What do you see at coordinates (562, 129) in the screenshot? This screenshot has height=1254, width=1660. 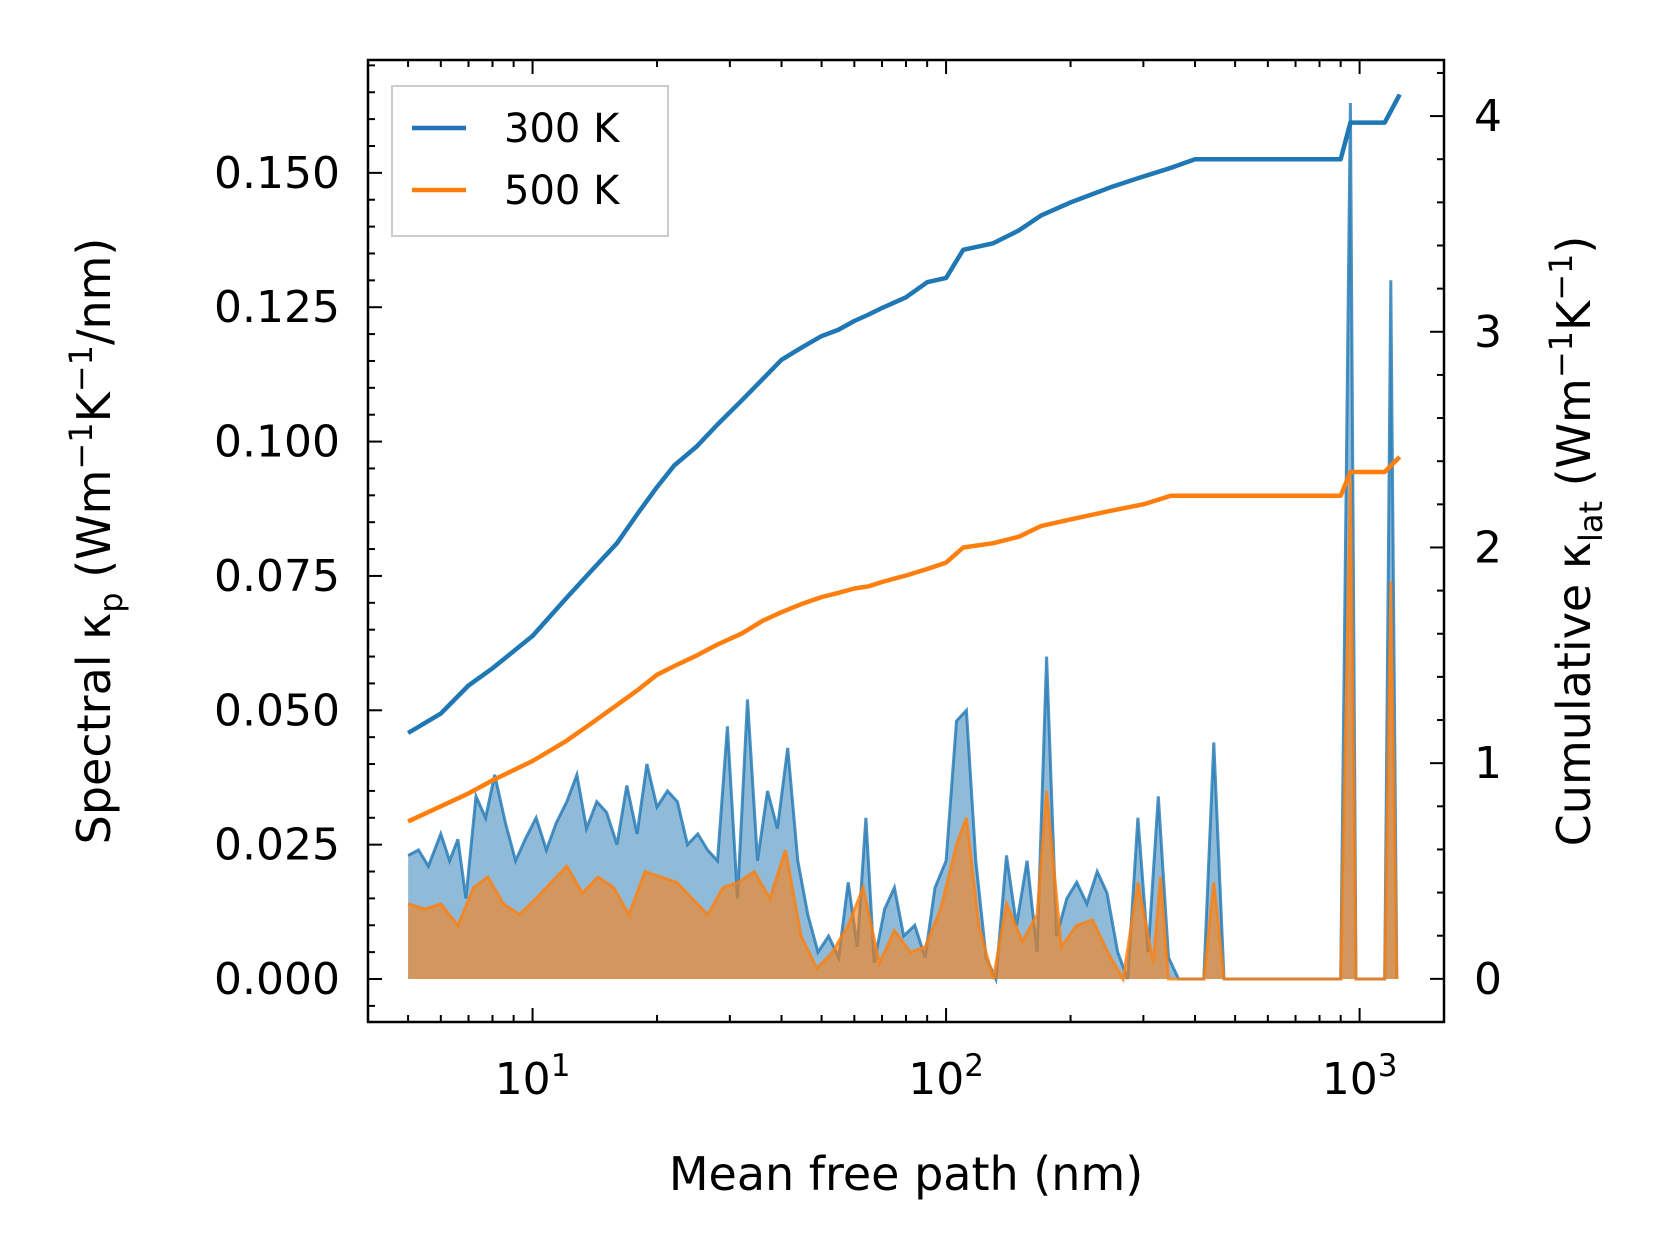 I see `legend-label-300-K: 300 K` at bounding box center [562, 129].